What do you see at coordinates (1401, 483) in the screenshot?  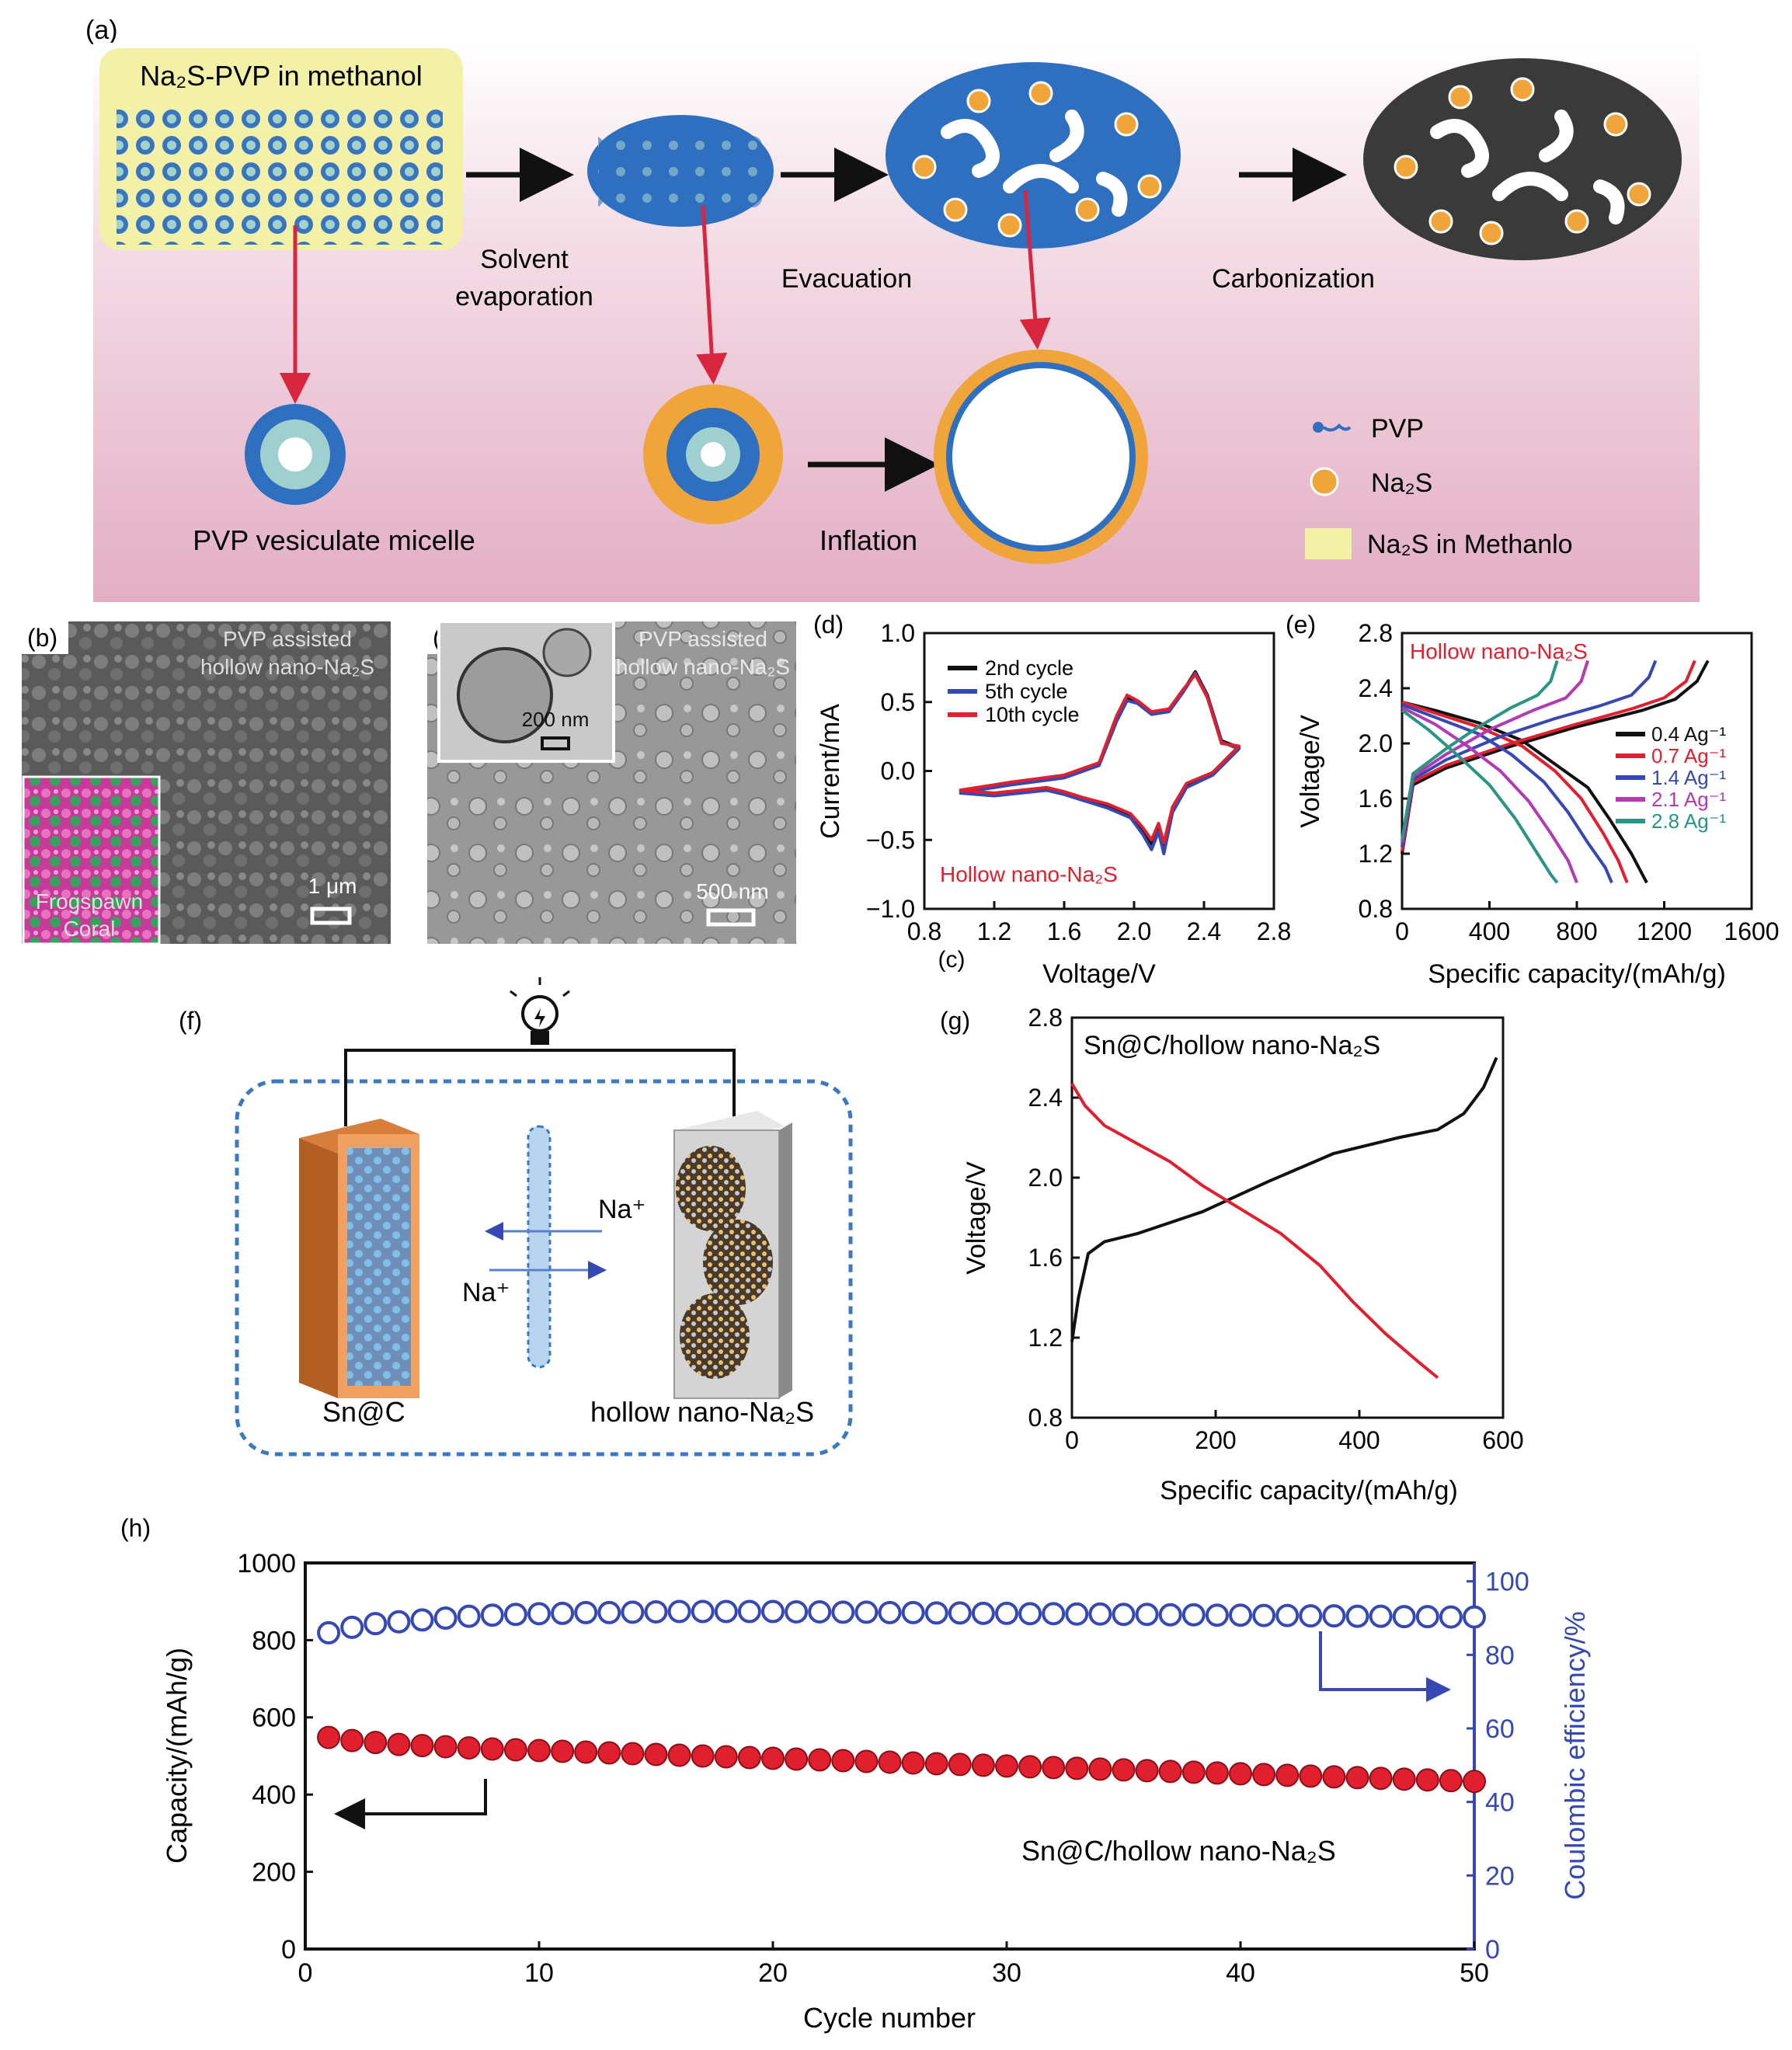 I see `legend-na2s: Na₂S` at bounding box center [1401, 483].